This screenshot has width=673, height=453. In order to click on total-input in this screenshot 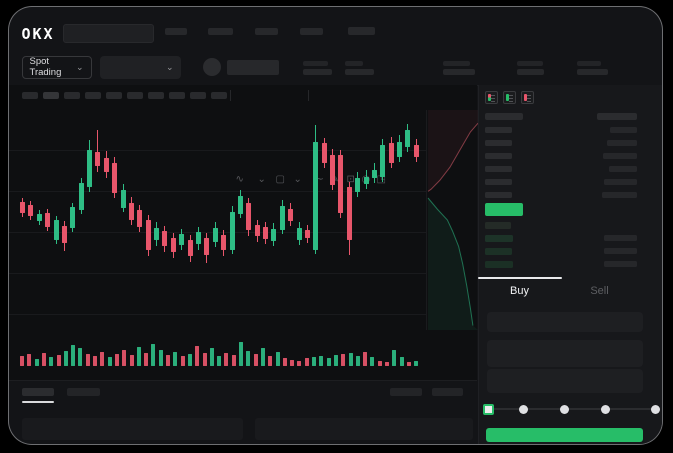, I will do `click(564, 380)`.